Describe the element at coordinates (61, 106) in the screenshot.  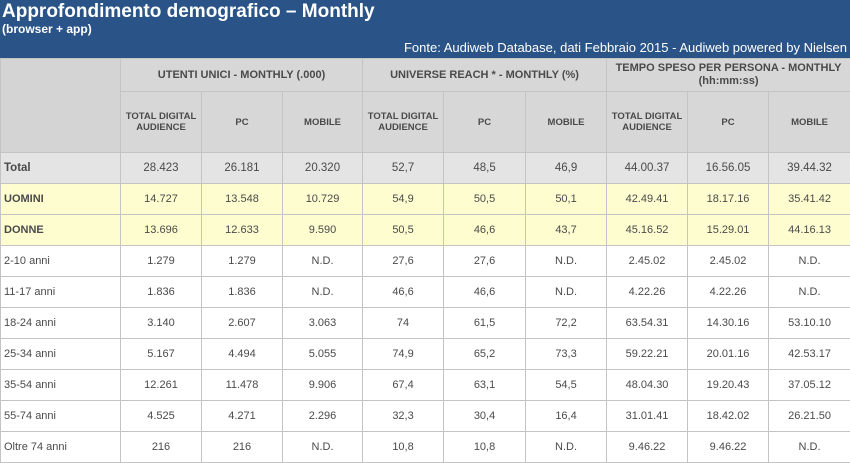
I see `corner-cell` at that location.